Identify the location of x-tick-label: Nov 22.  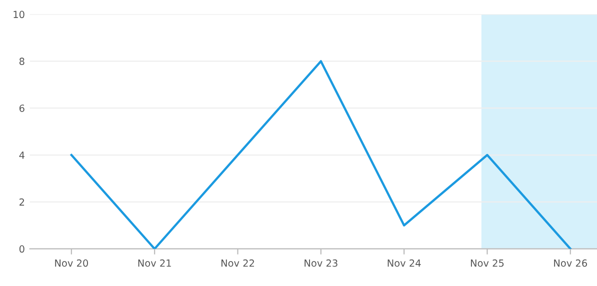
(237, 263).